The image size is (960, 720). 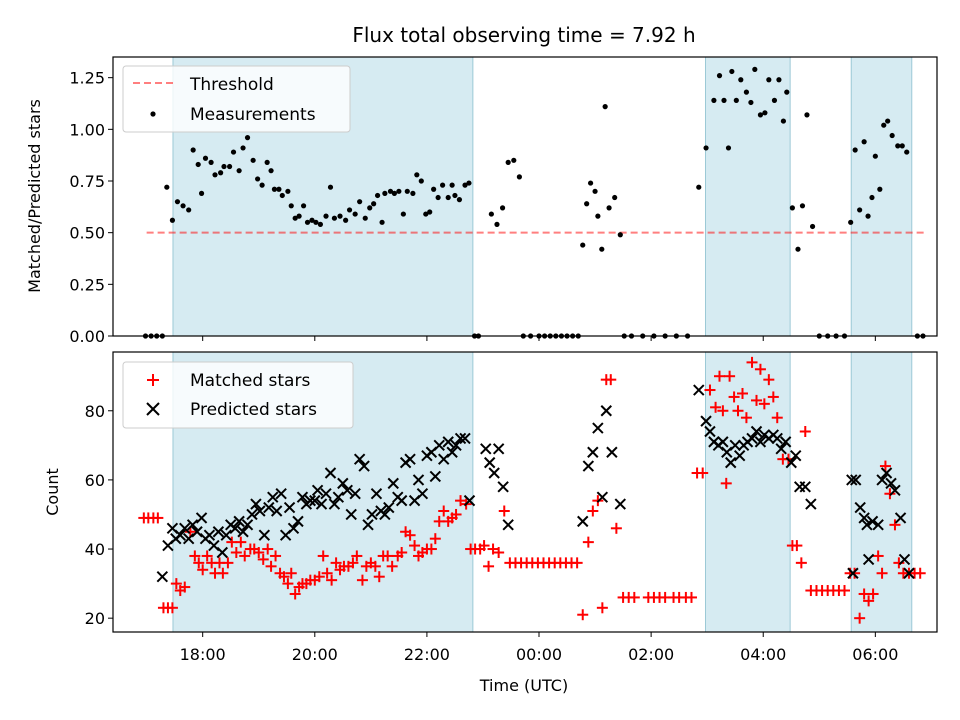 What do you see at coordinates (87, 233) in the screenshot?
I see `y-tick-label: 0.50` at bounding box center [87, 233].